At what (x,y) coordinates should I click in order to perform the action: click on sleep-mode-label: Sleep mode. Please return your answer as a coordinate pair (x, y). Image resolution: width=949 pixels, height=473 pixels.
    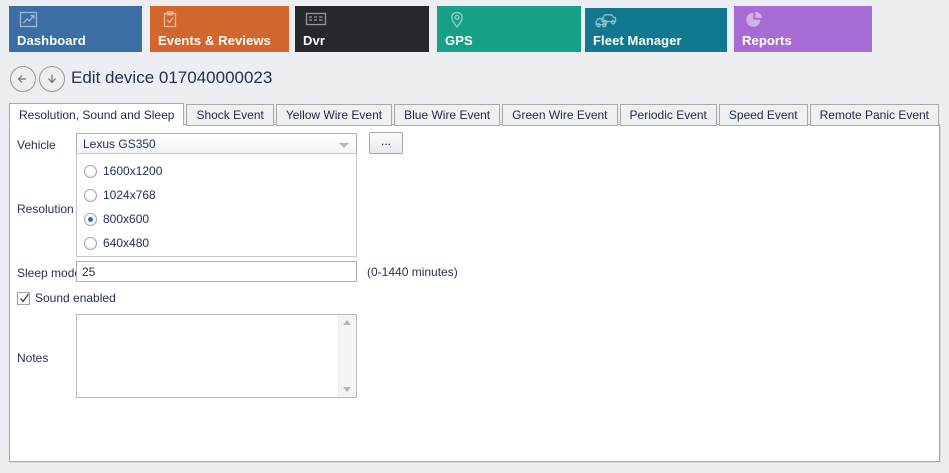
    Looking at the image, I should click on (49, 273).